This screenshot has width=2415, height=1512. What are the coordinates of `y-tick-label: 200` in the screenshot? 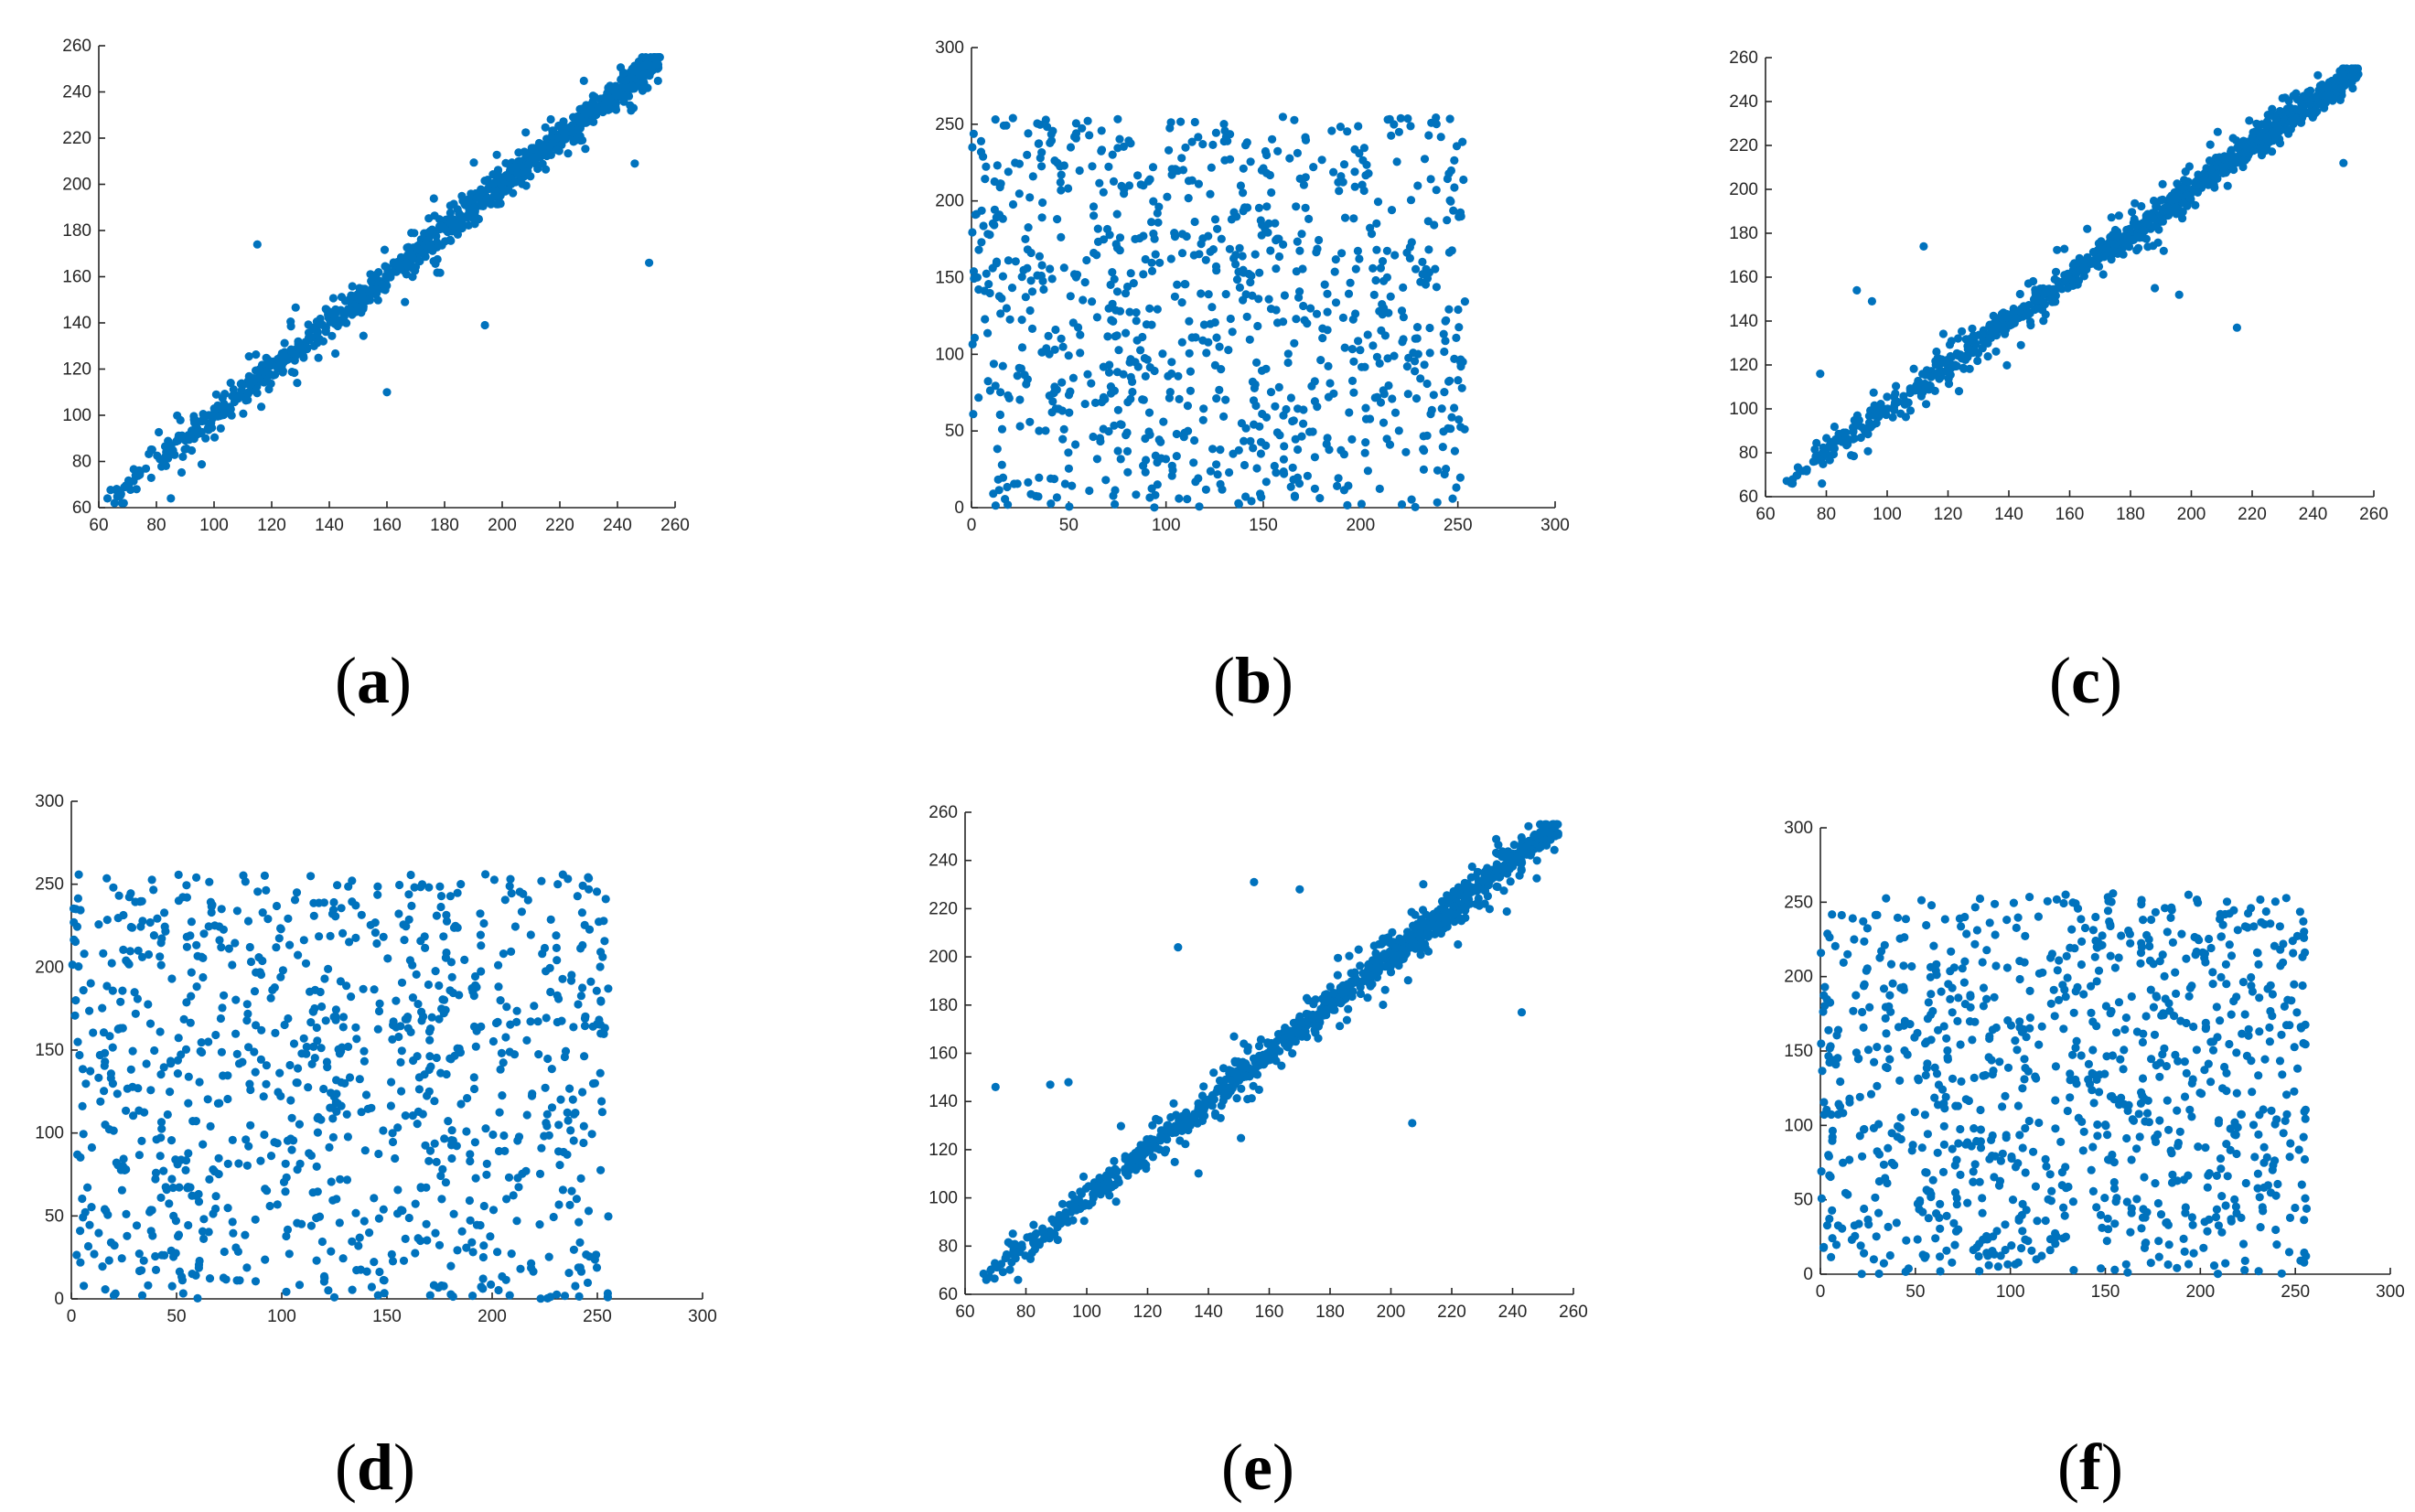 It's located at (49, 967).